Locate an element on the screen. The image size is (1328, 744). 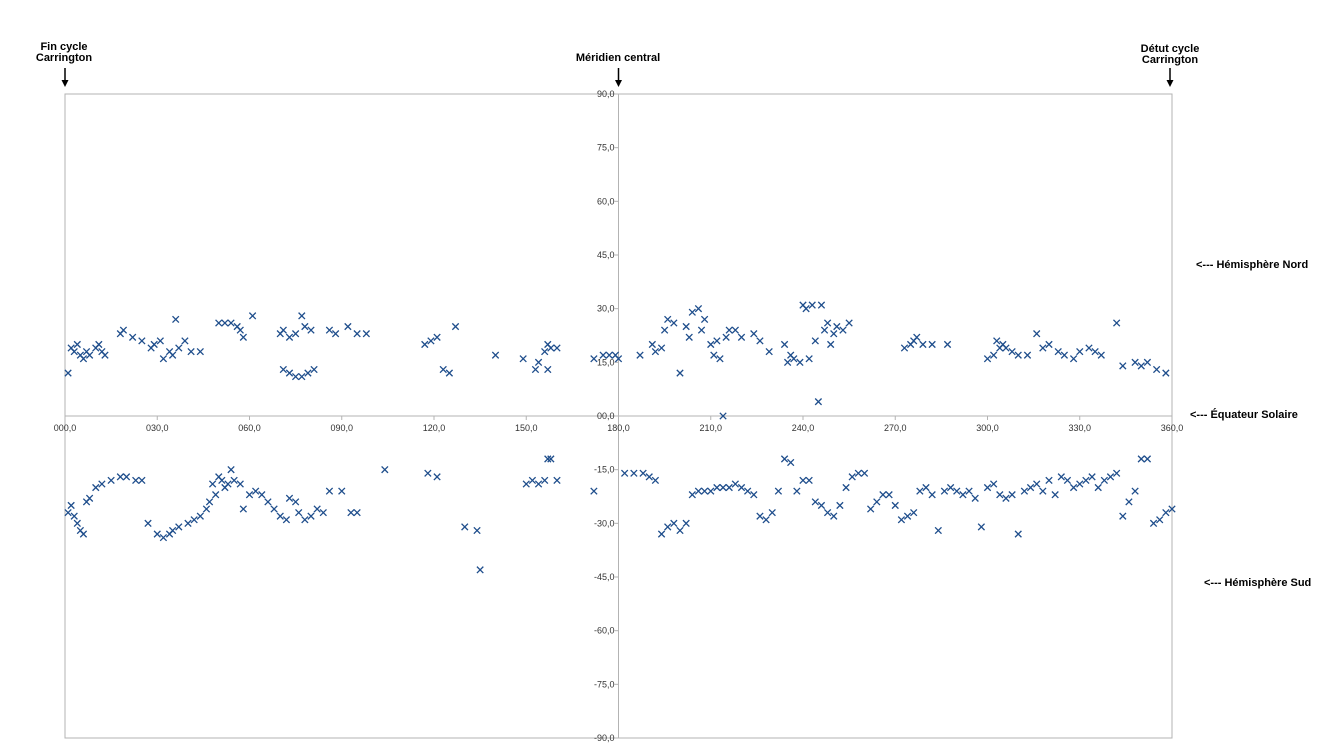
equator-label: <--- Équateur Solaire is located at coordinates (1244, 415).